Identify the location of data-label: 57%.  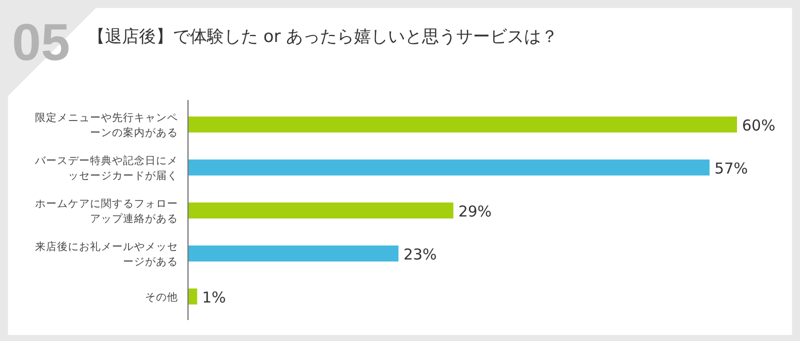
(731, 169).